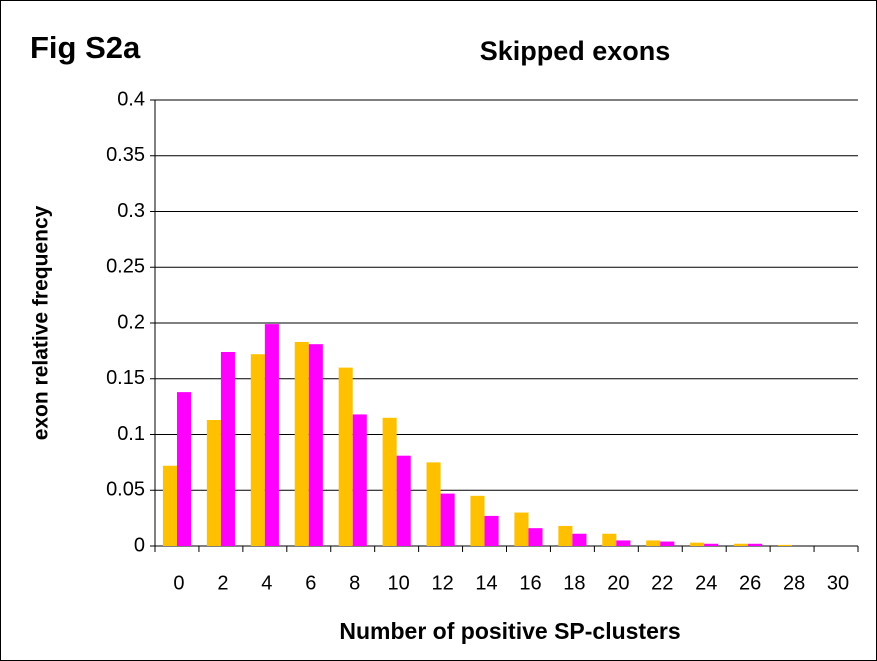 This screenshot has height=661, width=877. Describe the element at coordinates (178, 583) in the screenshot. I see `x-tick-label: 0` at that location.